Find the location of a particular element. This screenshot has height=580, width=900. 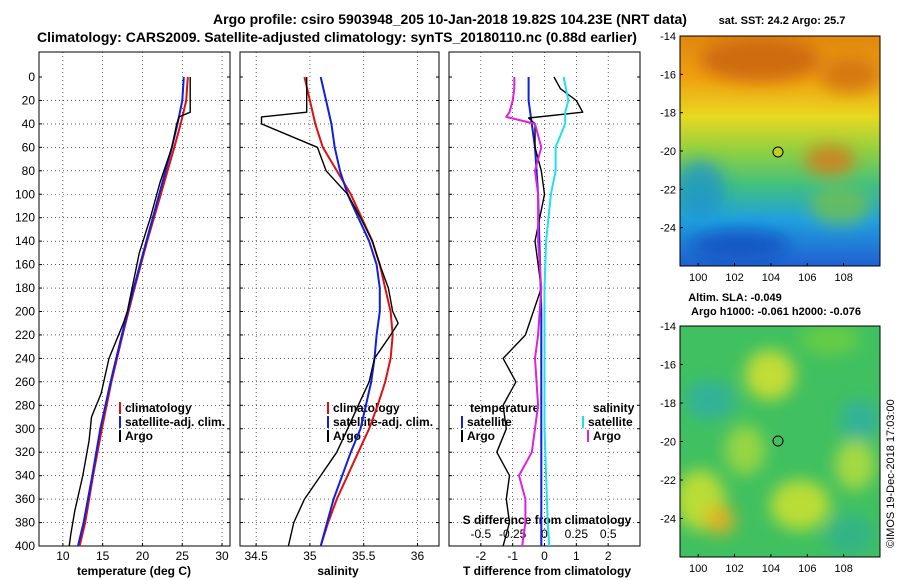

xtick-label-salinity-diff: 0.5 is located at coordinates (608, 534).